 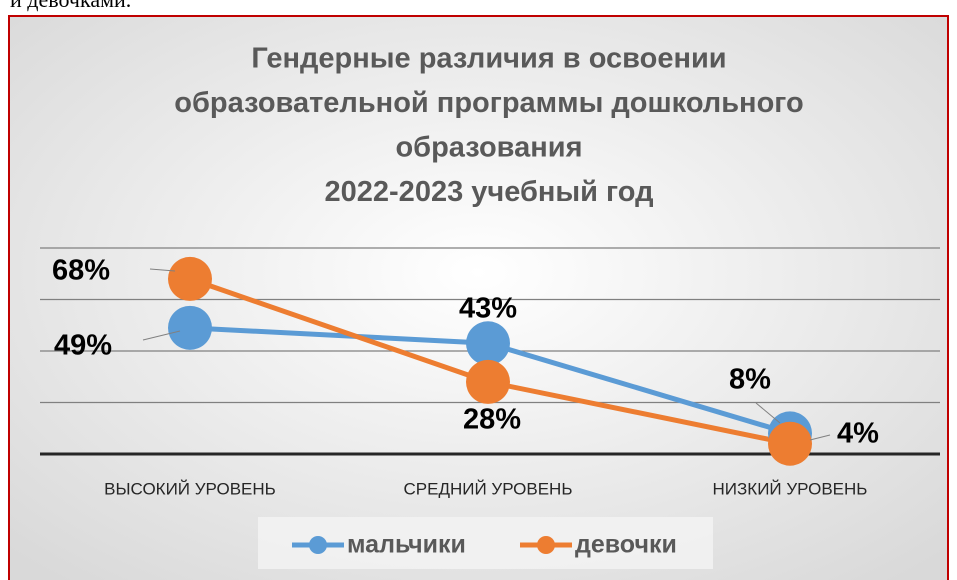 I want to click on chart-title: образования, so click(x=488, y=148).